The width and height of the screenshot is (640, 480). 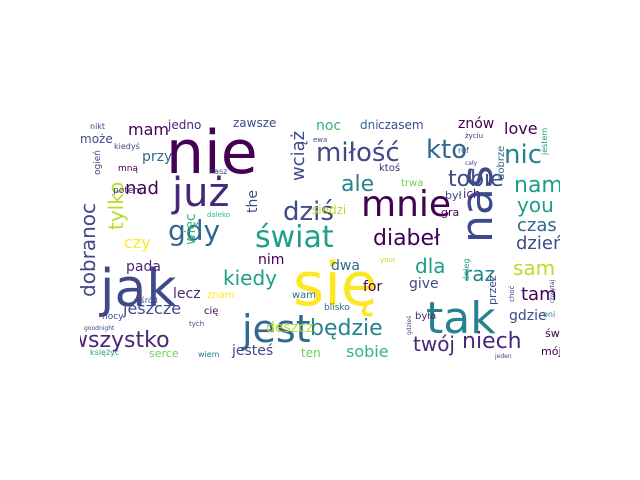 What do you see at coordinates (492, 341) in the screenshot?
I see `word-niech: niech` at bounding box center [492, 341].